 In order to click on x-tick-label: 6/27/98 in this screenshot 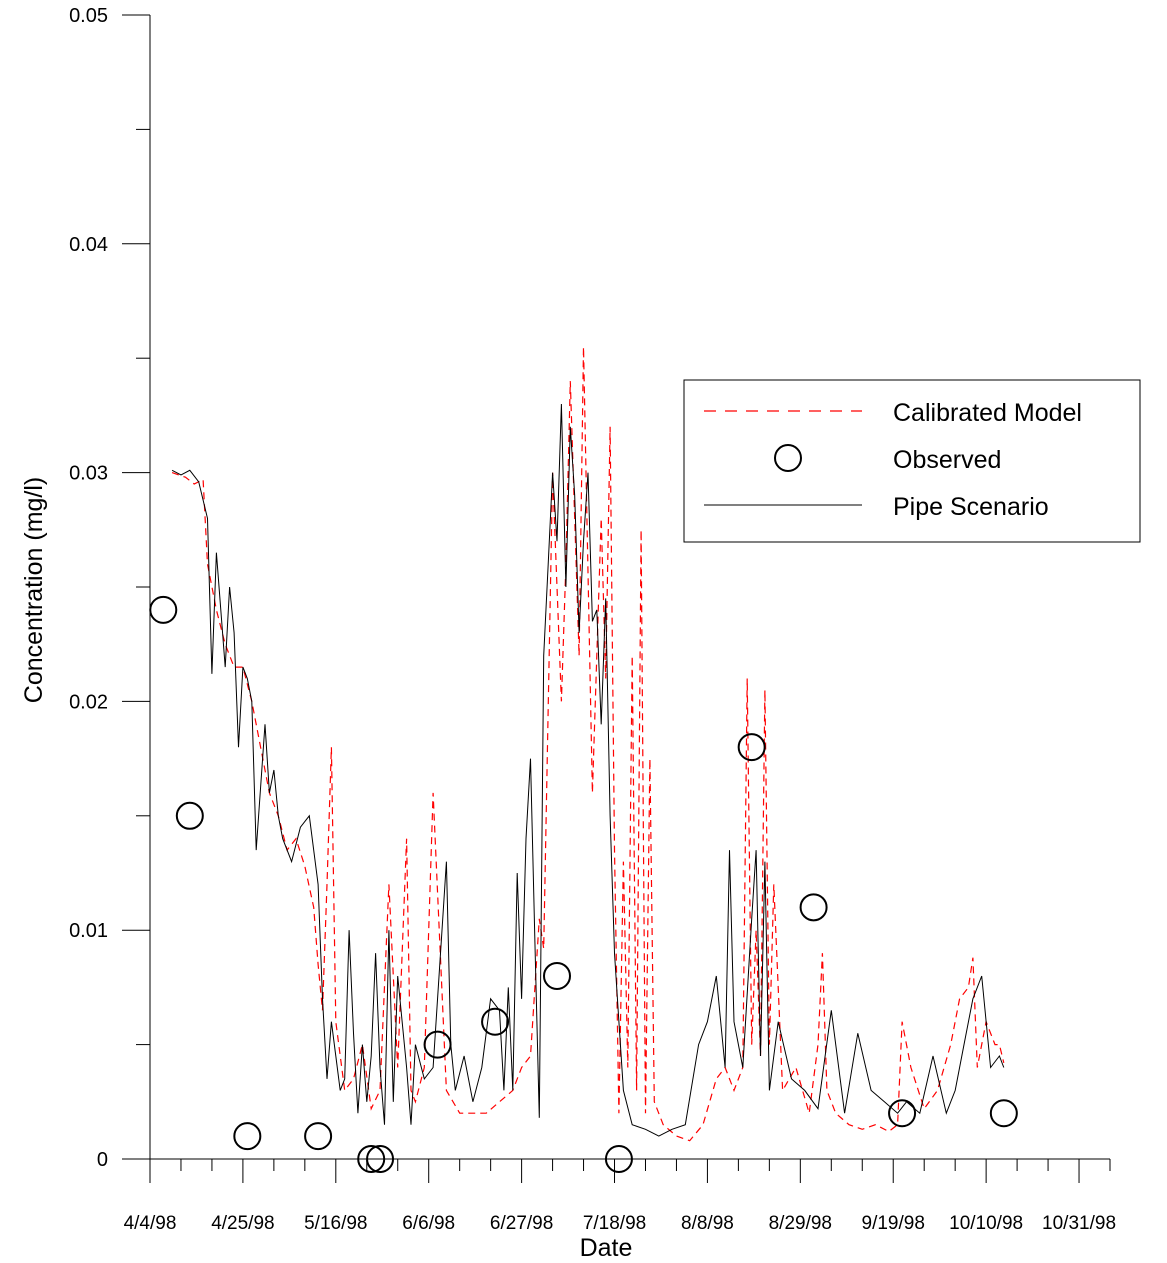, I will do `click(521, 1223)`.